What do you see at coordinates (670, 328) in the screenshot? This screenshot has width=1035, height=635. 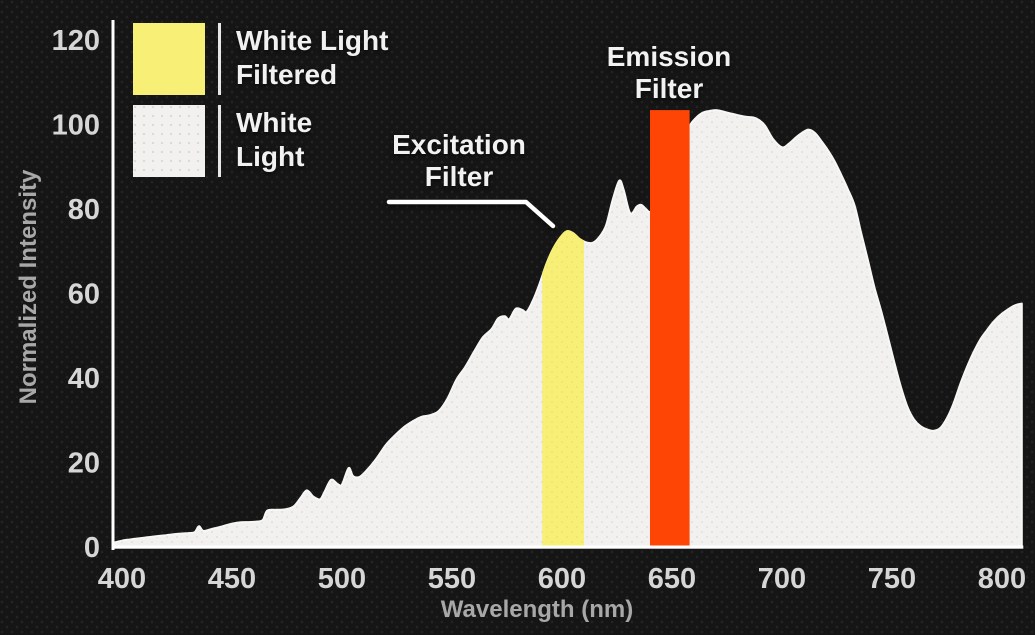 I see `emission-filter-bar` at bounding box center [670, 328].